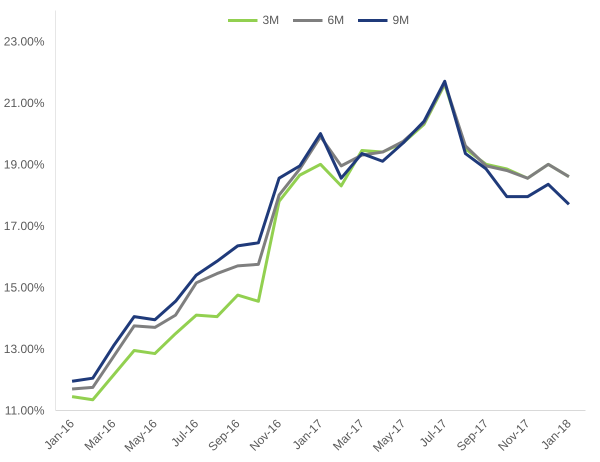 The width and height of the screenshot is (600, 462). I want to click on y-tick-label: 17.00%, so click(24, 225).